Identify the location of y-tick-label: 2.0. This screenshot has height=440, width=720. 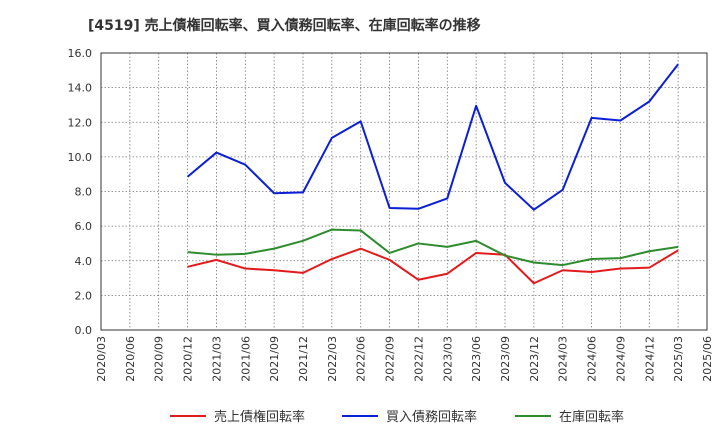
(84, 295).